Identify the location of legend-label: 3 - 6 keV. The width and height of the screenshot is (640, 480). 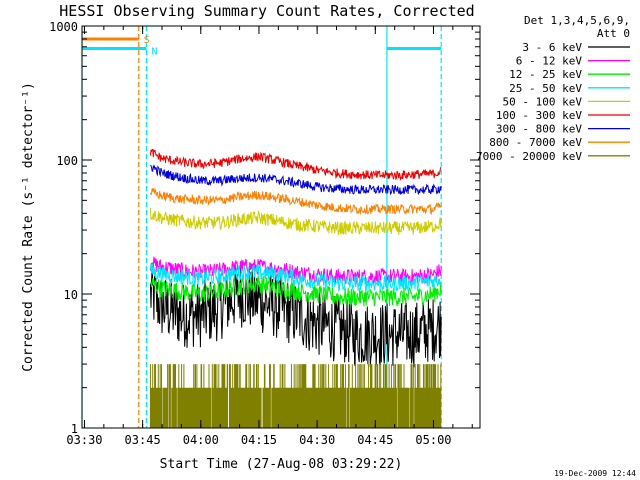
(552, 47).